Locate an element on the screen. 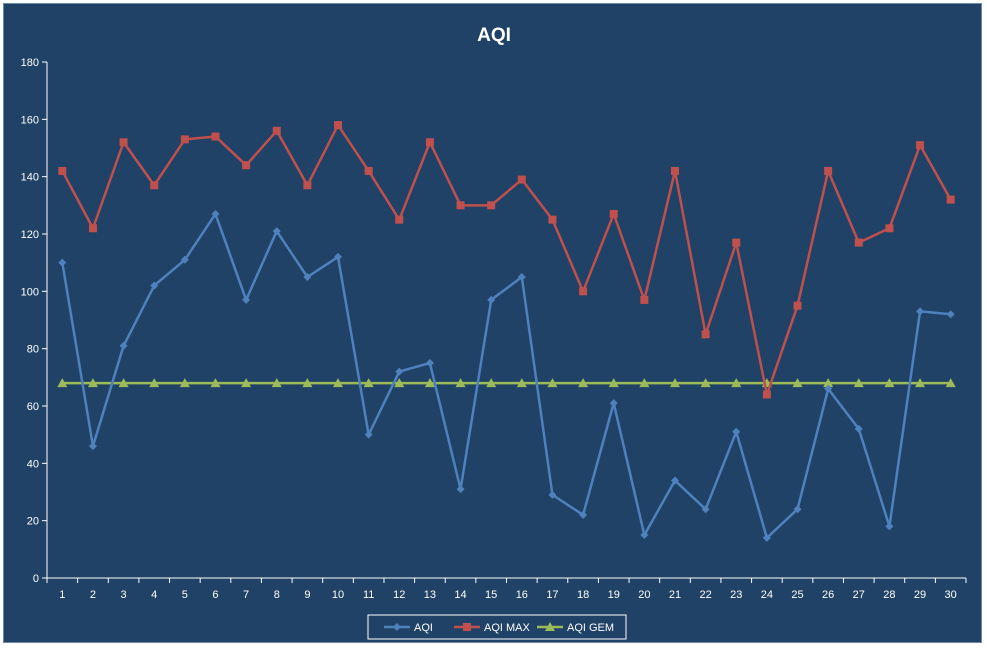 The image size is (987, 648). y-tick-label: 40 is located at coordinates (33, 464).